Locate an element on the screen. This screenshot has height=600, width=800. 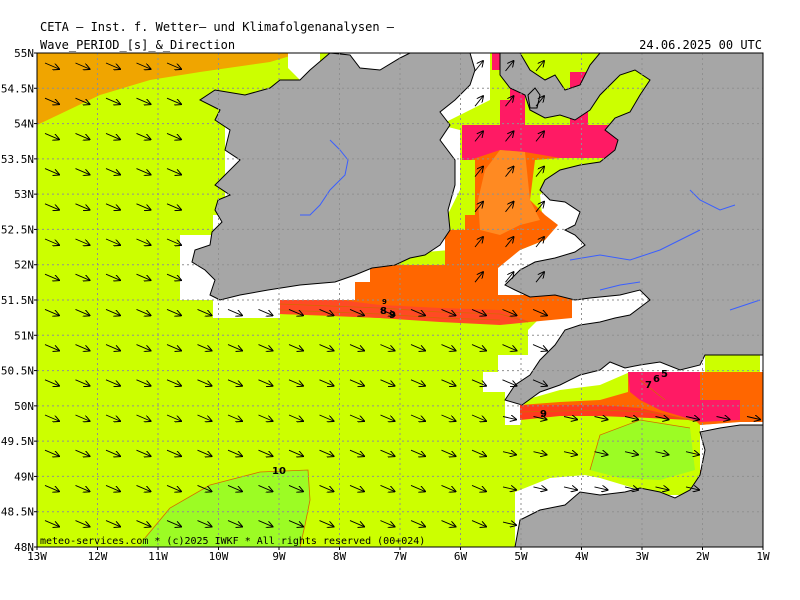
contour-label: 7 is located at coordinates (648, 385).